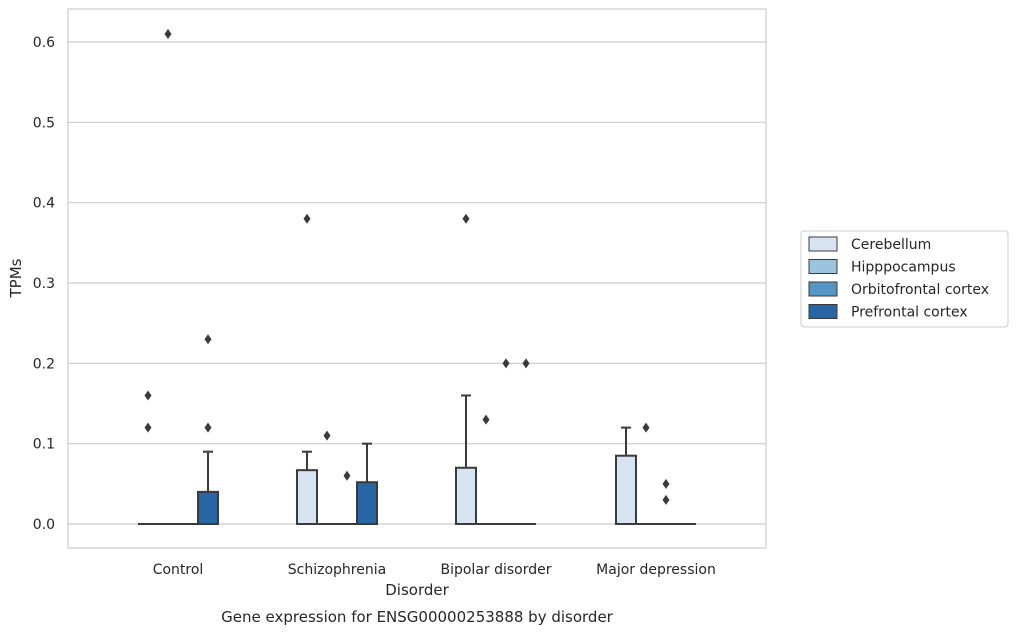 The image size is (1018, 634). I want to click on y-tick-label: 0.1, so click(44, 445).